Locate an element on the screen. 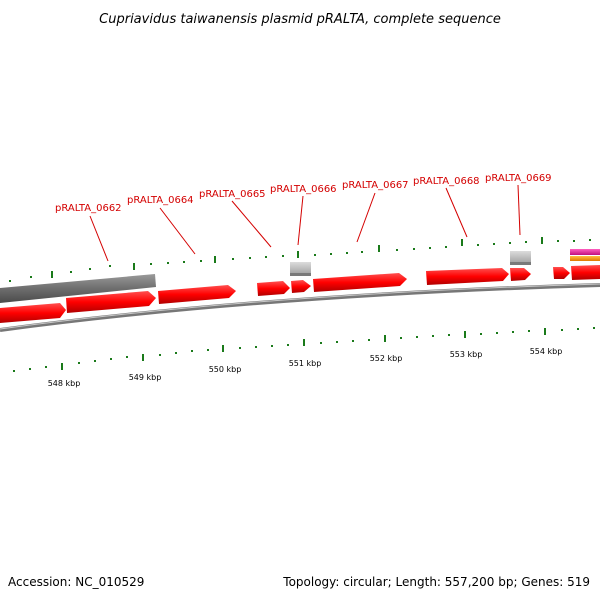  backbone-highlight is located at coordinates (300, 306).